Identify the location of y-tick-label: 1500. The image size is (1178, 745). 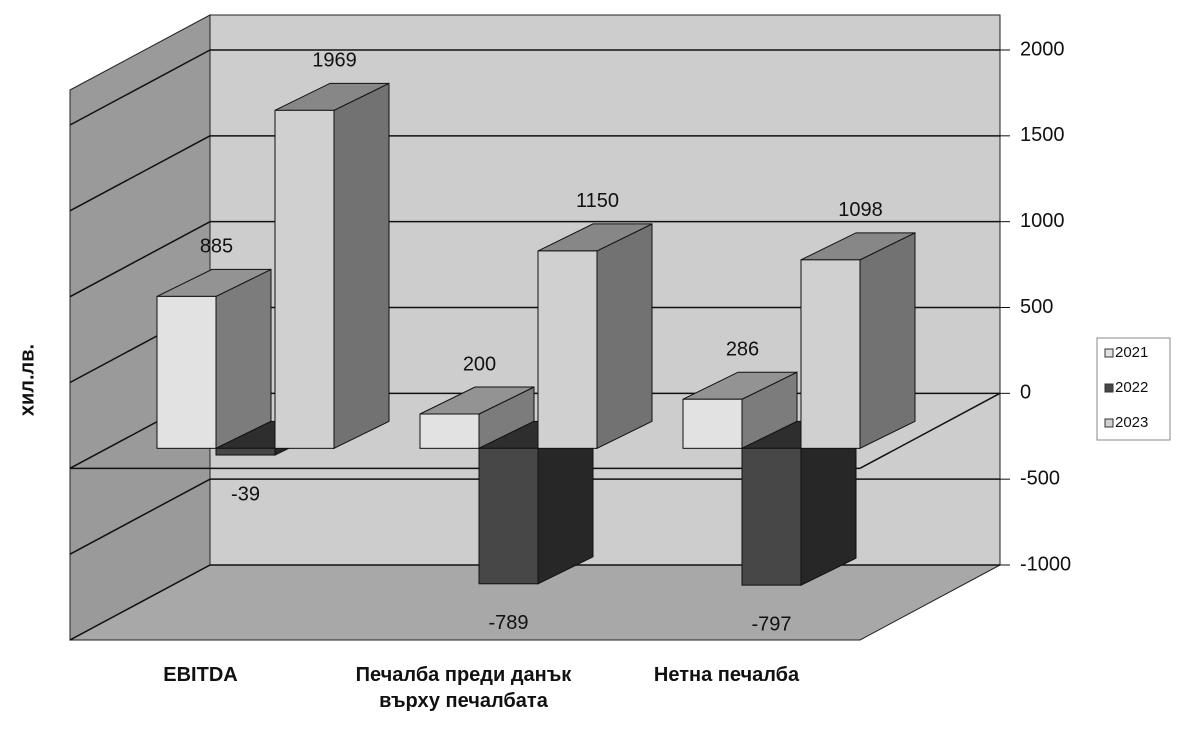
(1042, 135).